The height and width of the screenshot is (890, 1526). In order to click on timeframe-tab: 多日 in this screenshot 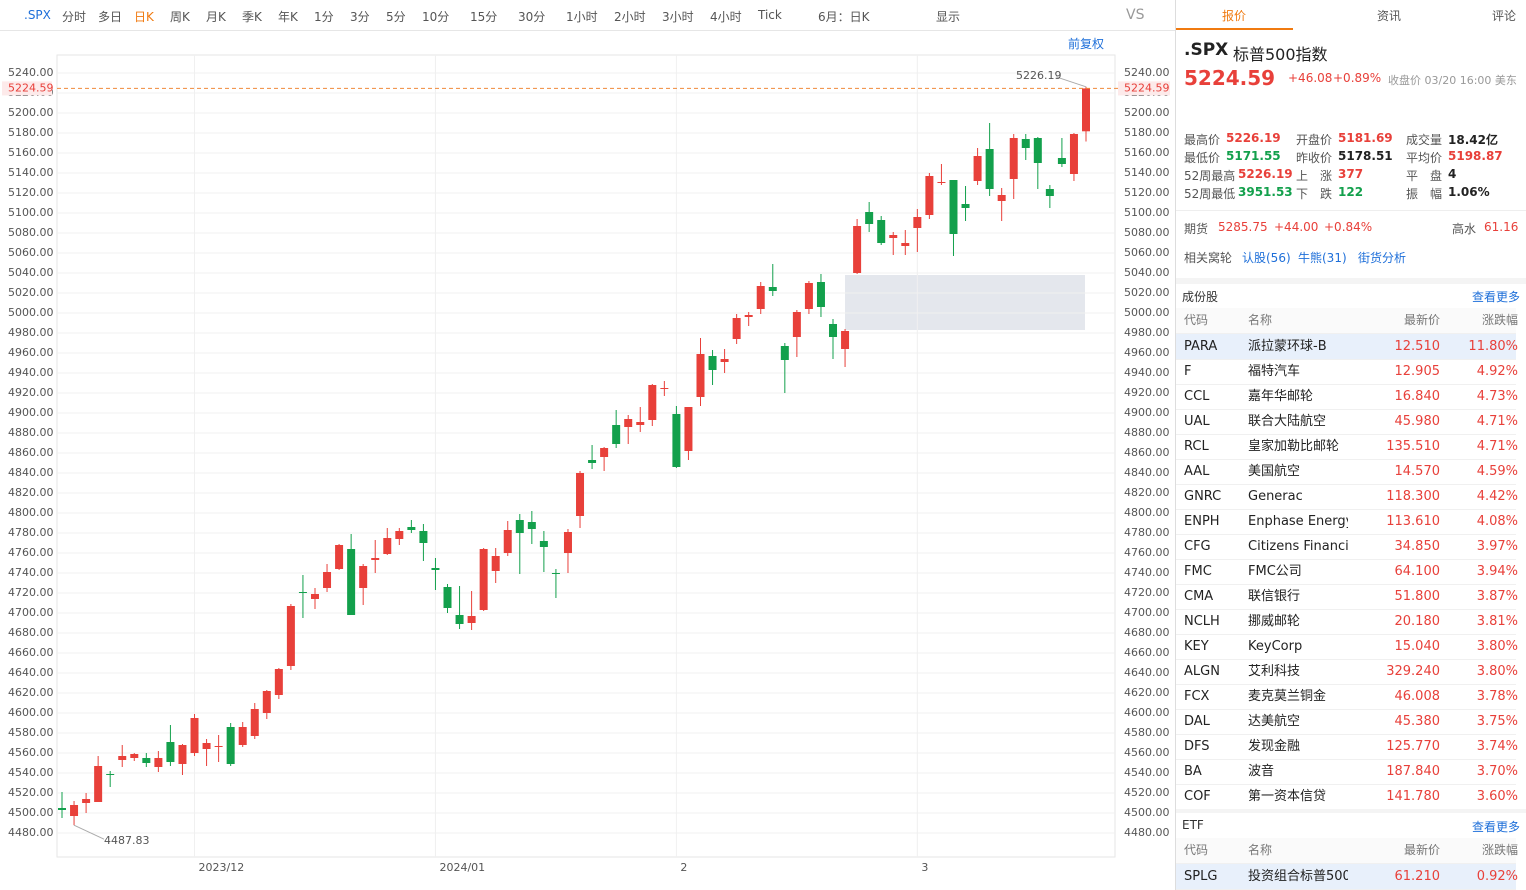, I will do `click(110, 17)`.